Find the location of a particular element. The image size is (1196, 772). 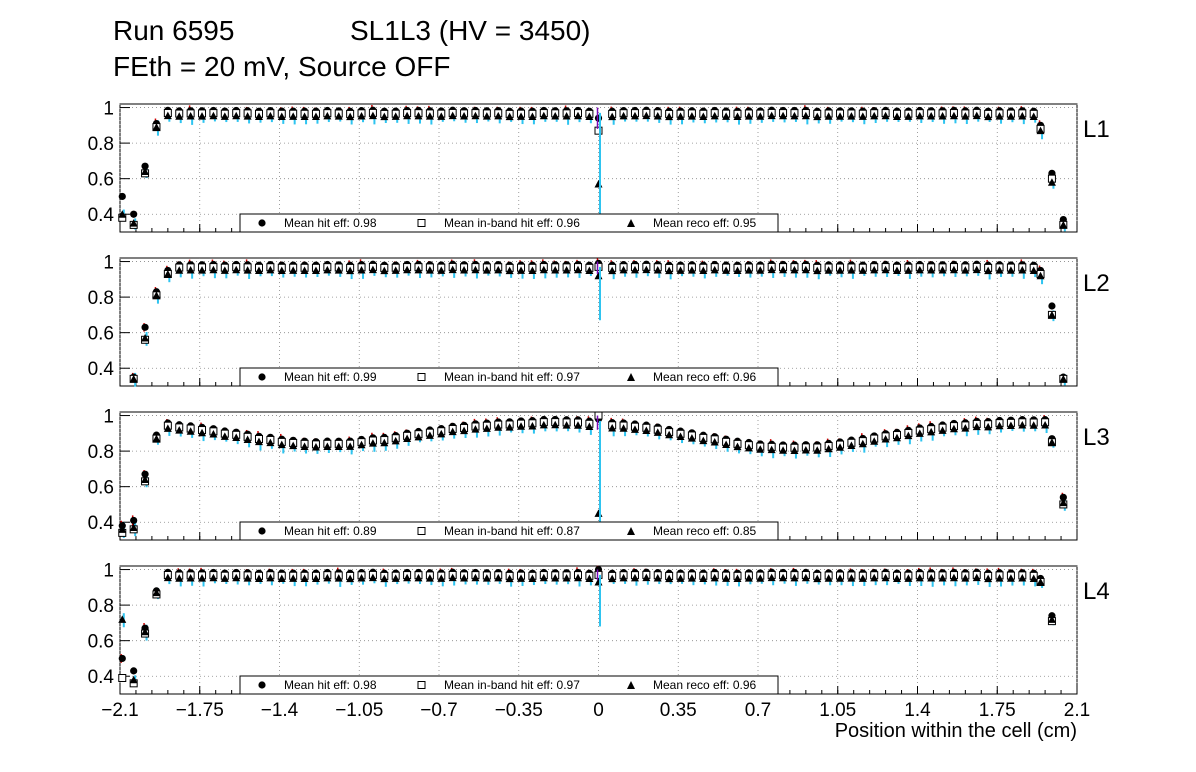

legend-reco-label: Mean reco eff: 0.95 is located at coordinates (705, 223).